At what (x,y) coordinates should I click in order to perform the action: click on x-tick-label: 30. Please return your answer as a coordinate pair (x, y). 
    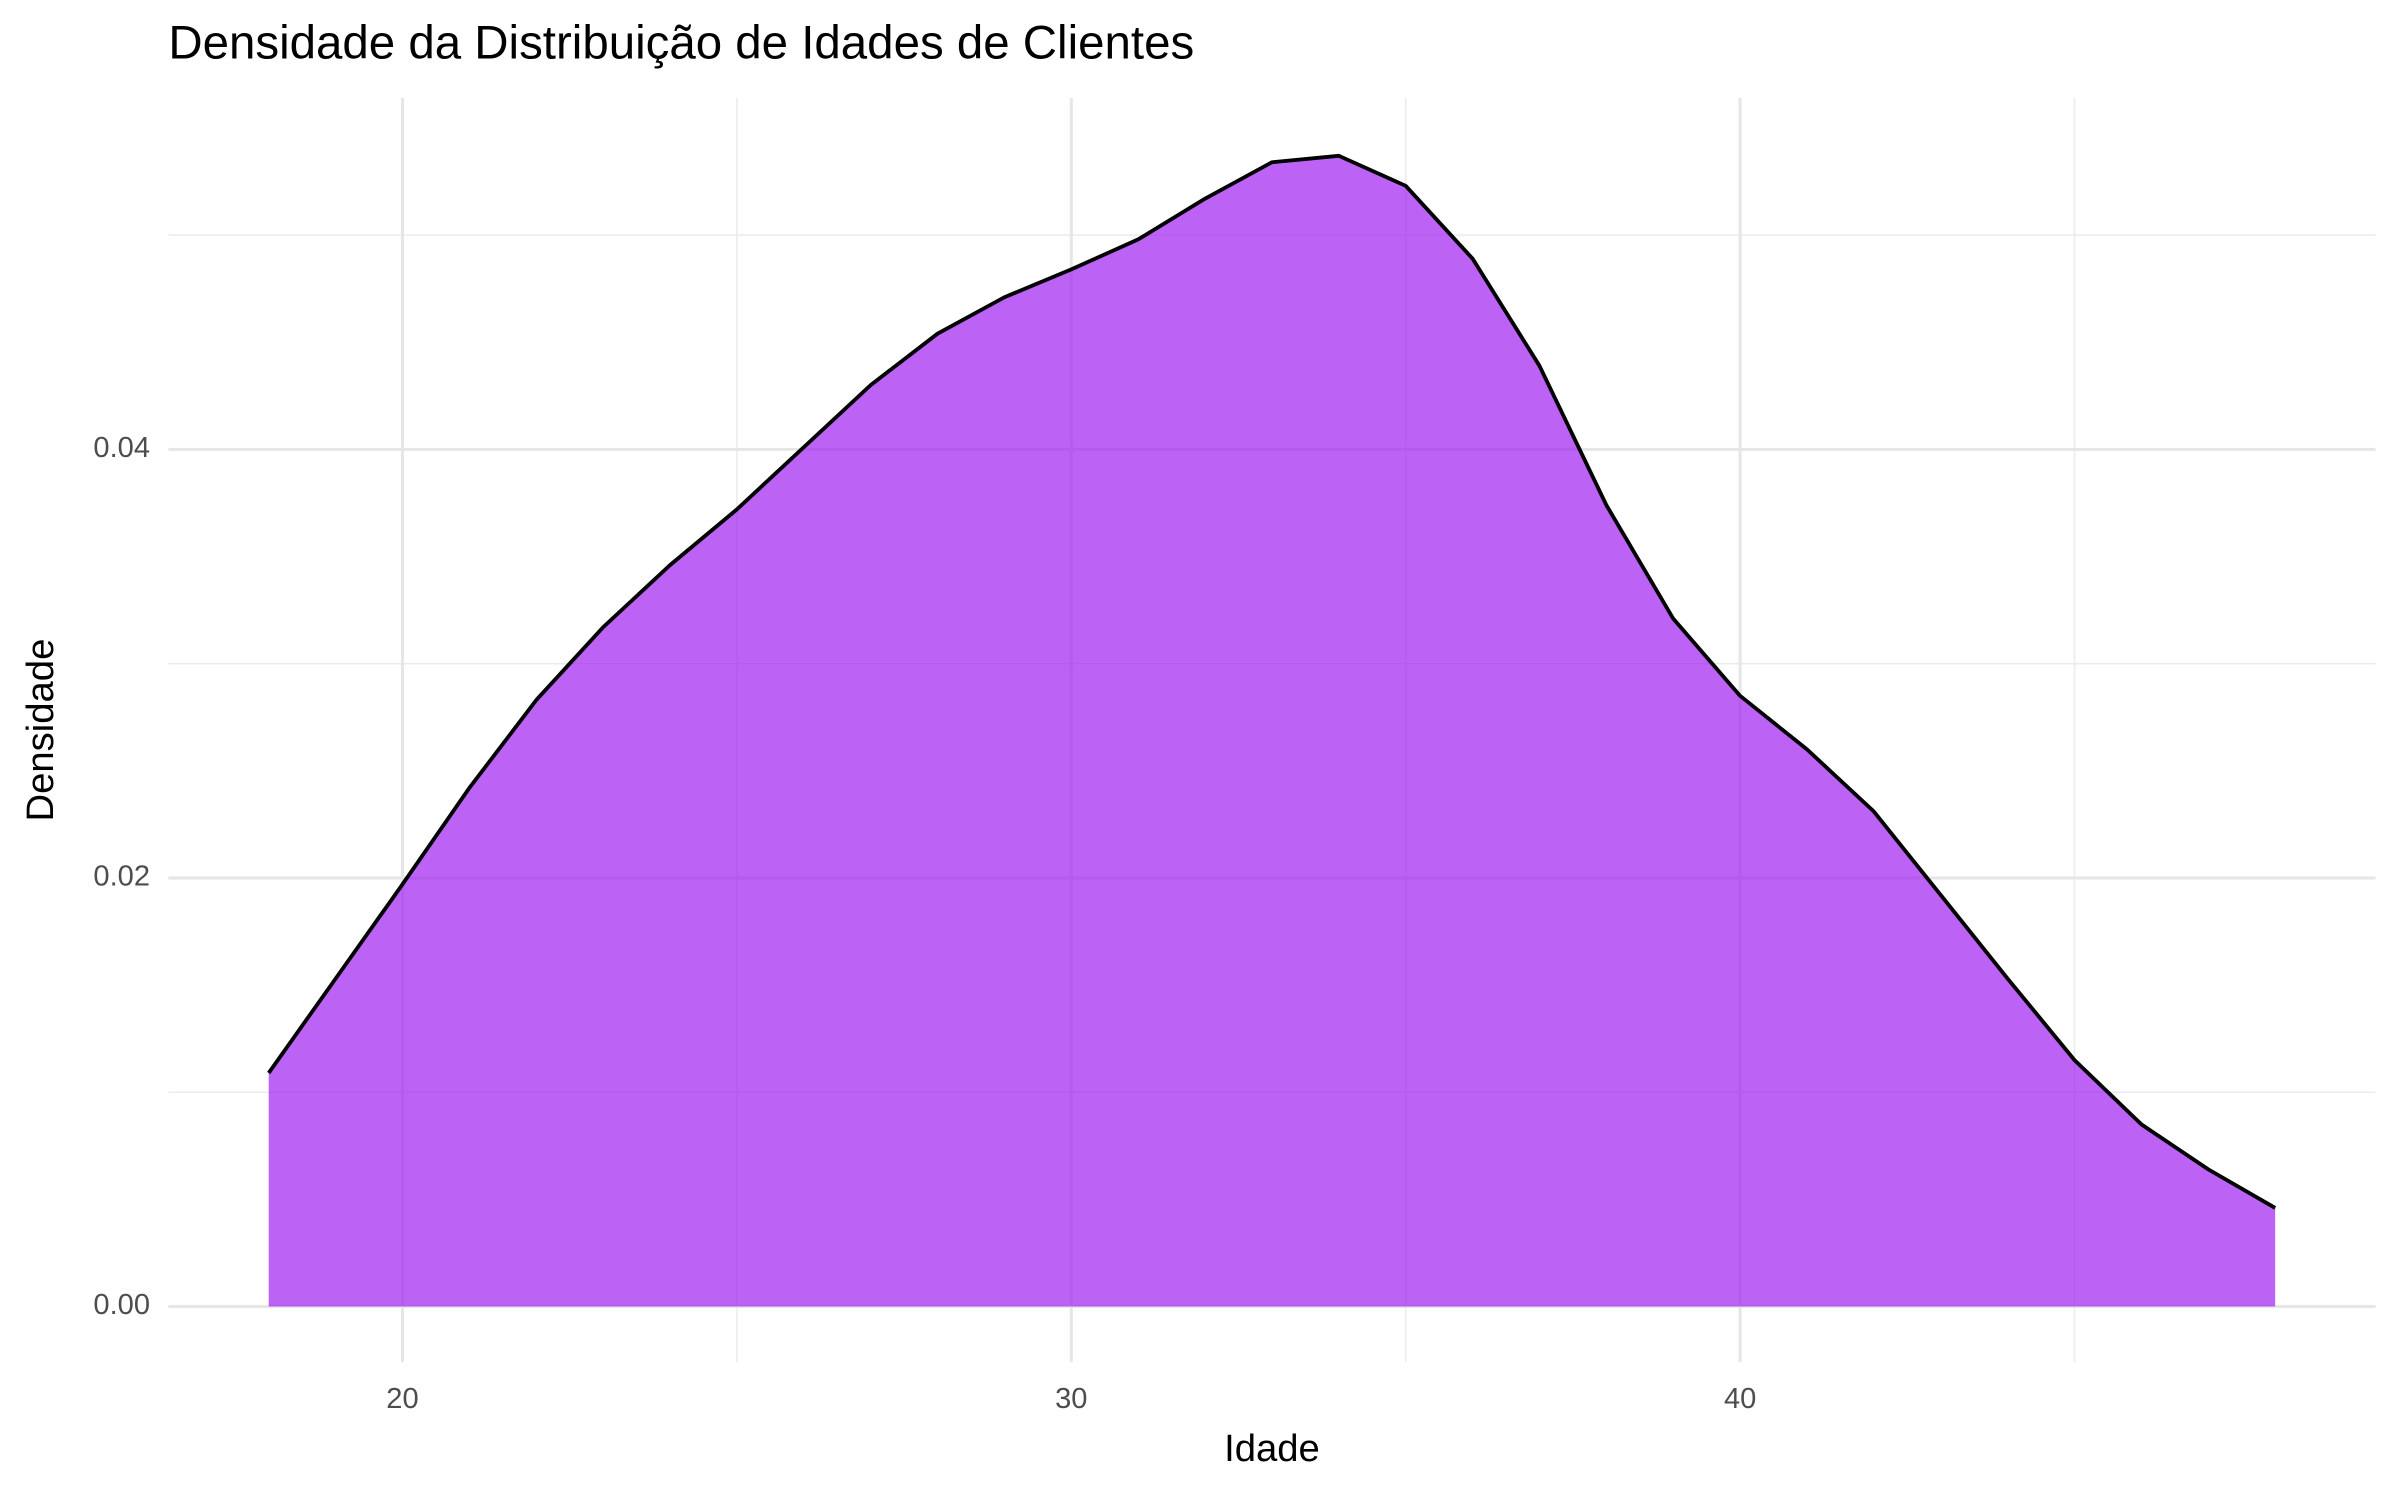
    Looking at the image, I should click on (1071, 1399).